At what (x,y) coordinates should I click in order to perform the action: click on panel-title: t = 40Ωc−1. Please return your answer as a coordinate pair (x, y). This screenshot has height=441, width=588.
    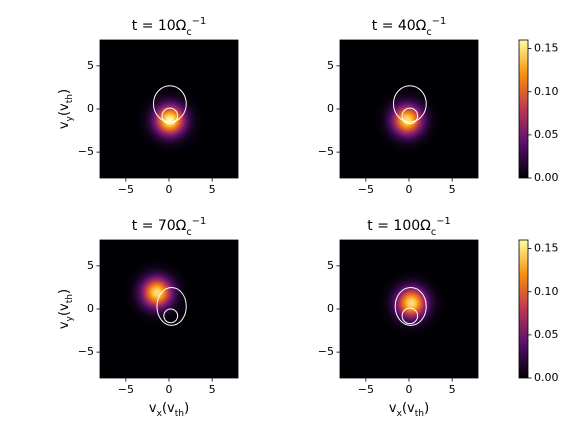
    Looking at the image, I should click on (409, 27).